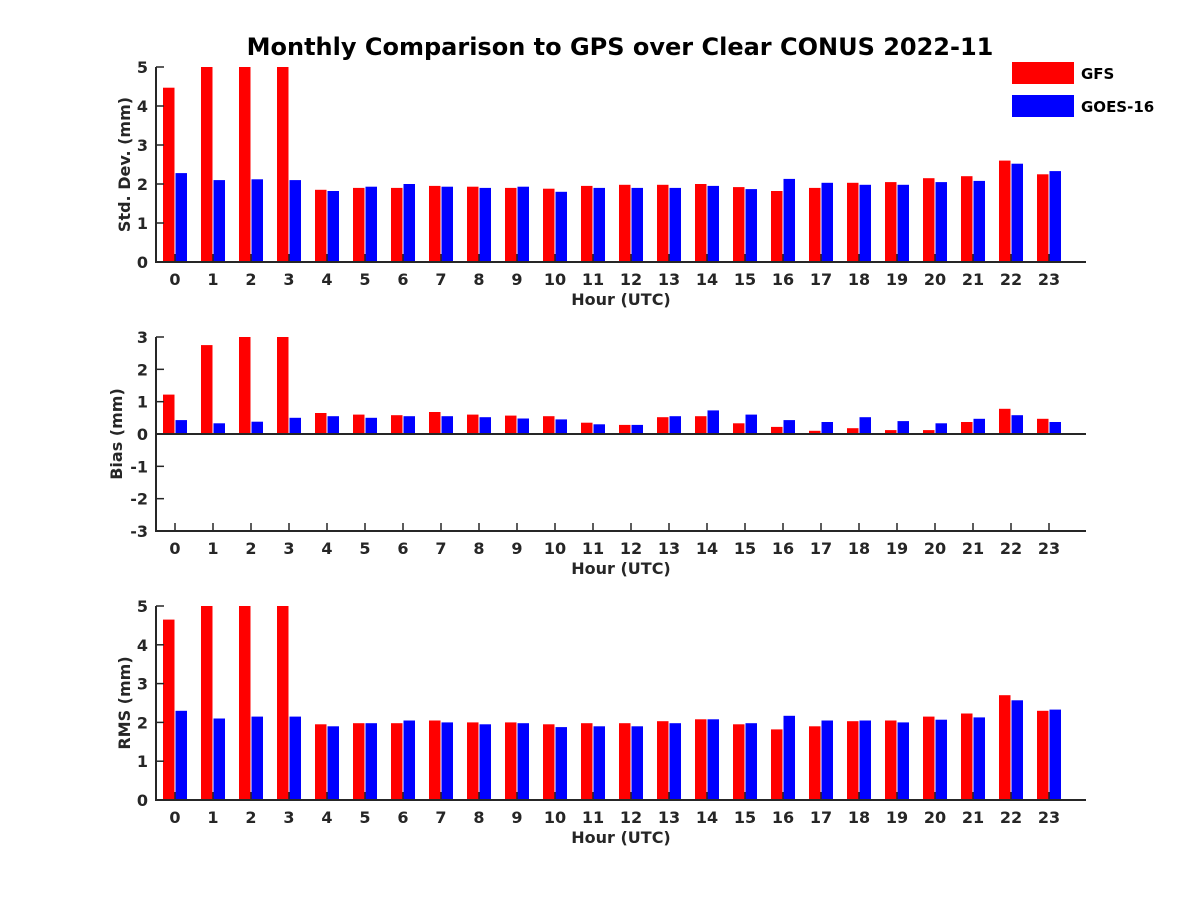  What do you see at coordinates (478, 548) in the screenshot?
I see `x-tick-label: 8` at bounding box center [478, 548].